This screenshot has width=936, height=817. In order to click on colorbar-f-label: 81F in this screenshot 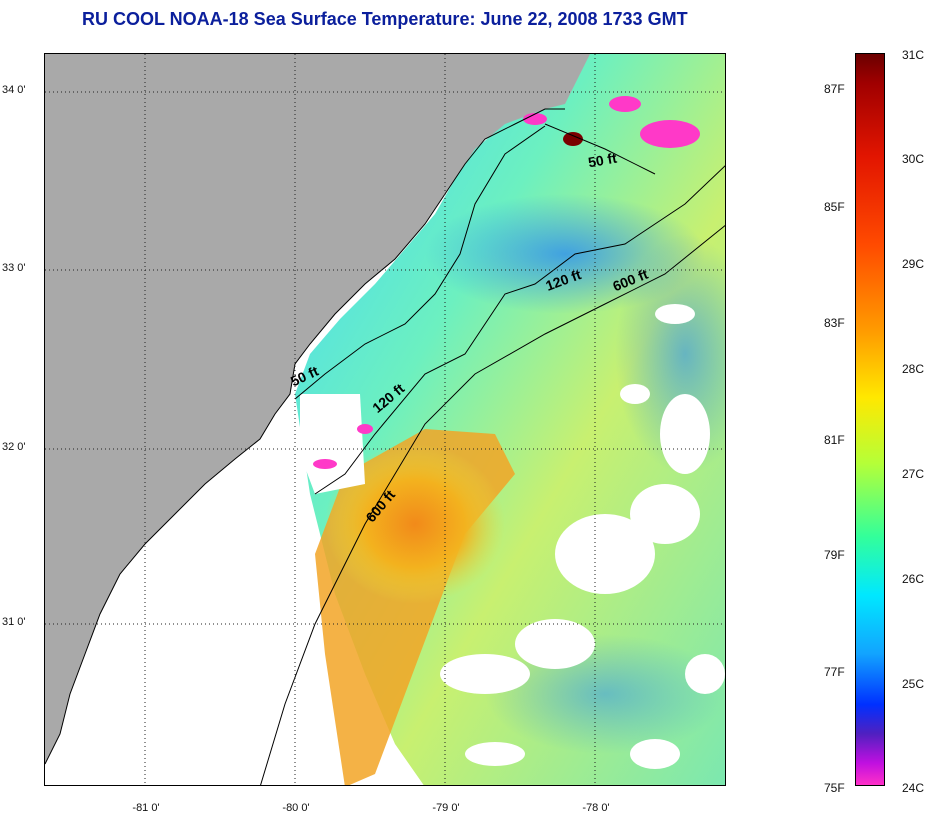, I will do `click(834, 440)`.